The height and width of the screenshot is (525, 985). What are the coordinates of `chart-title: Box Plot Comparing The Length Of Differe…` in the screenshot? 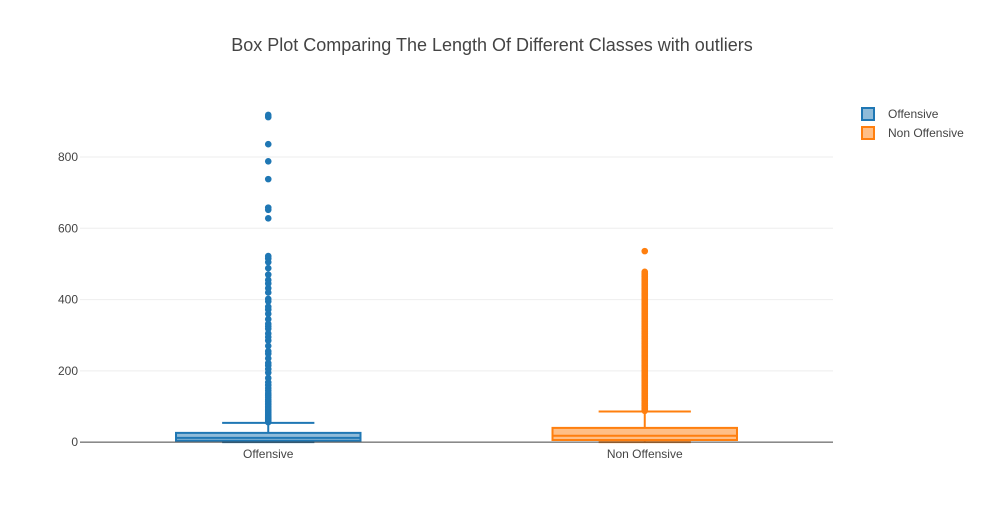 It's located at (492, 45).